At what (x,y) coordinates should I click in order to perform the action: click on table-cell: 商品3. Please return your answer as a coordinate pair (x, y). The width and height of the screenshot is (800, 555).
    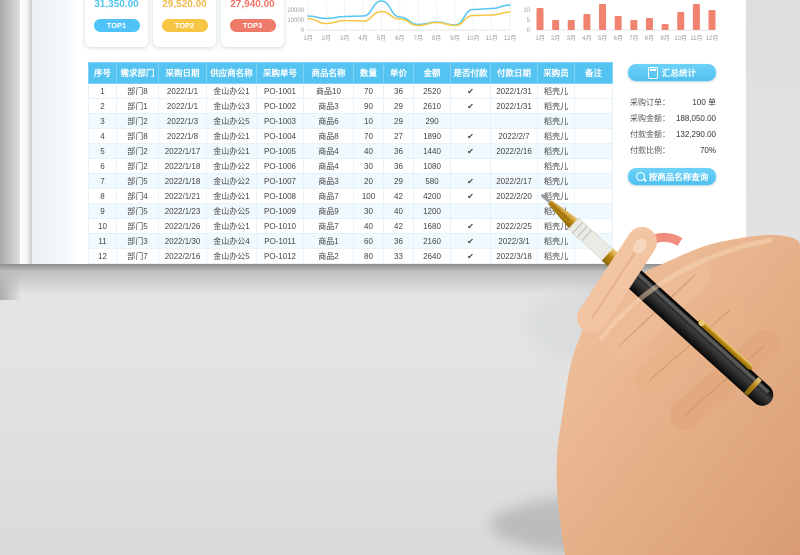
    Looking at the image, I should click on (328, 181).